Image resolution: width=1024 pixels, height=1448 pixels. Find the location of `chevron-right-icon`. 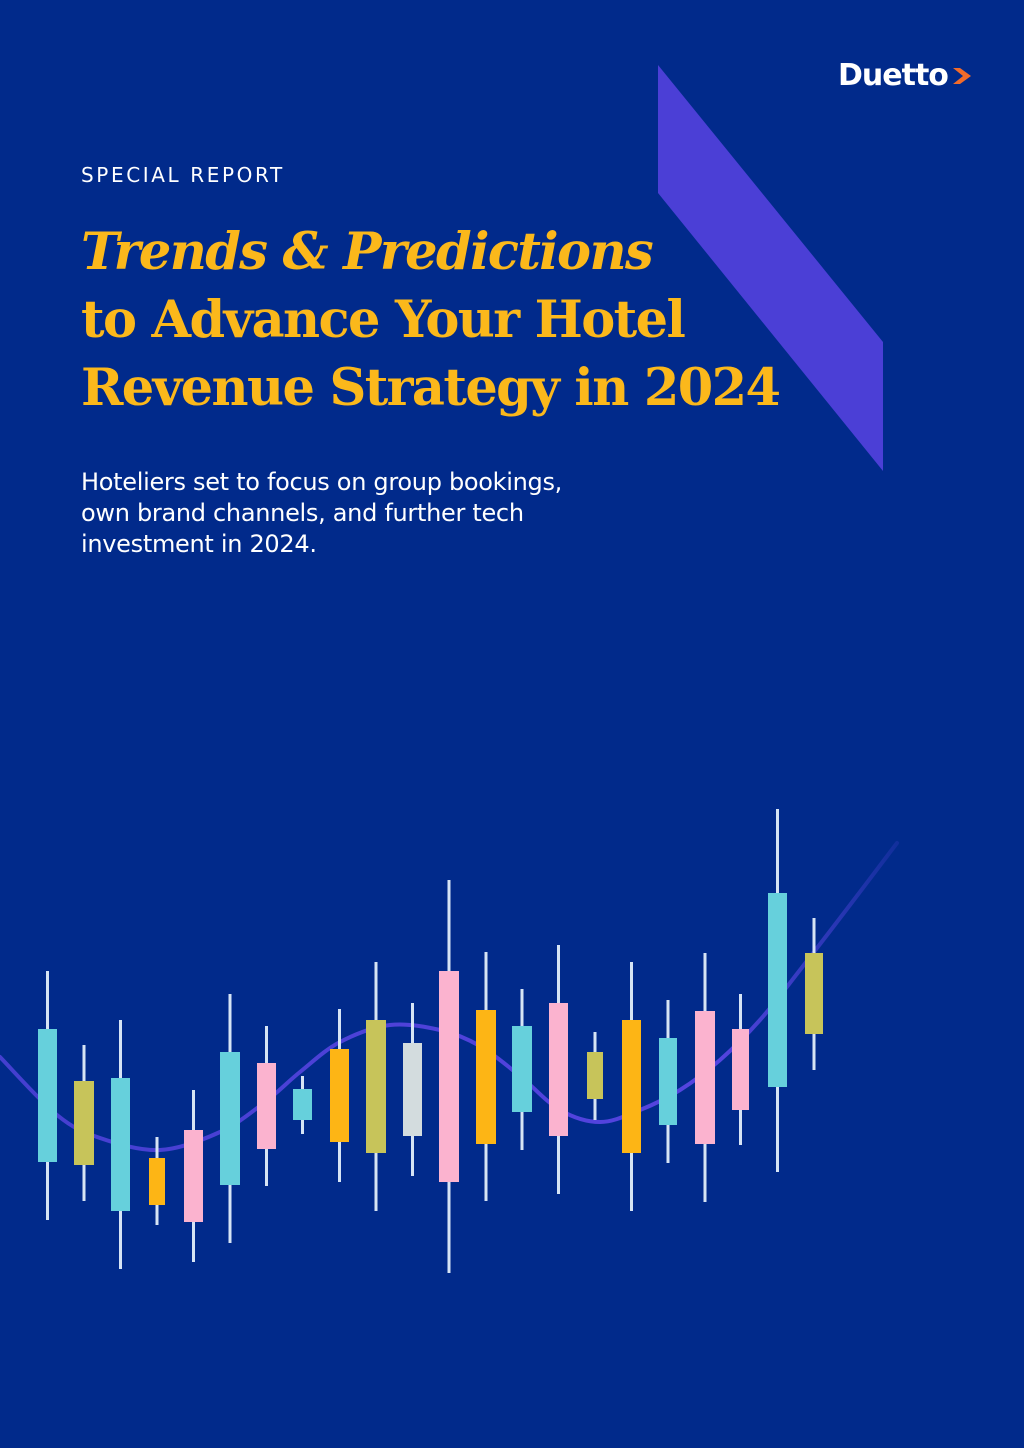

chevron-right-icon is located at coordinates (961, 75).